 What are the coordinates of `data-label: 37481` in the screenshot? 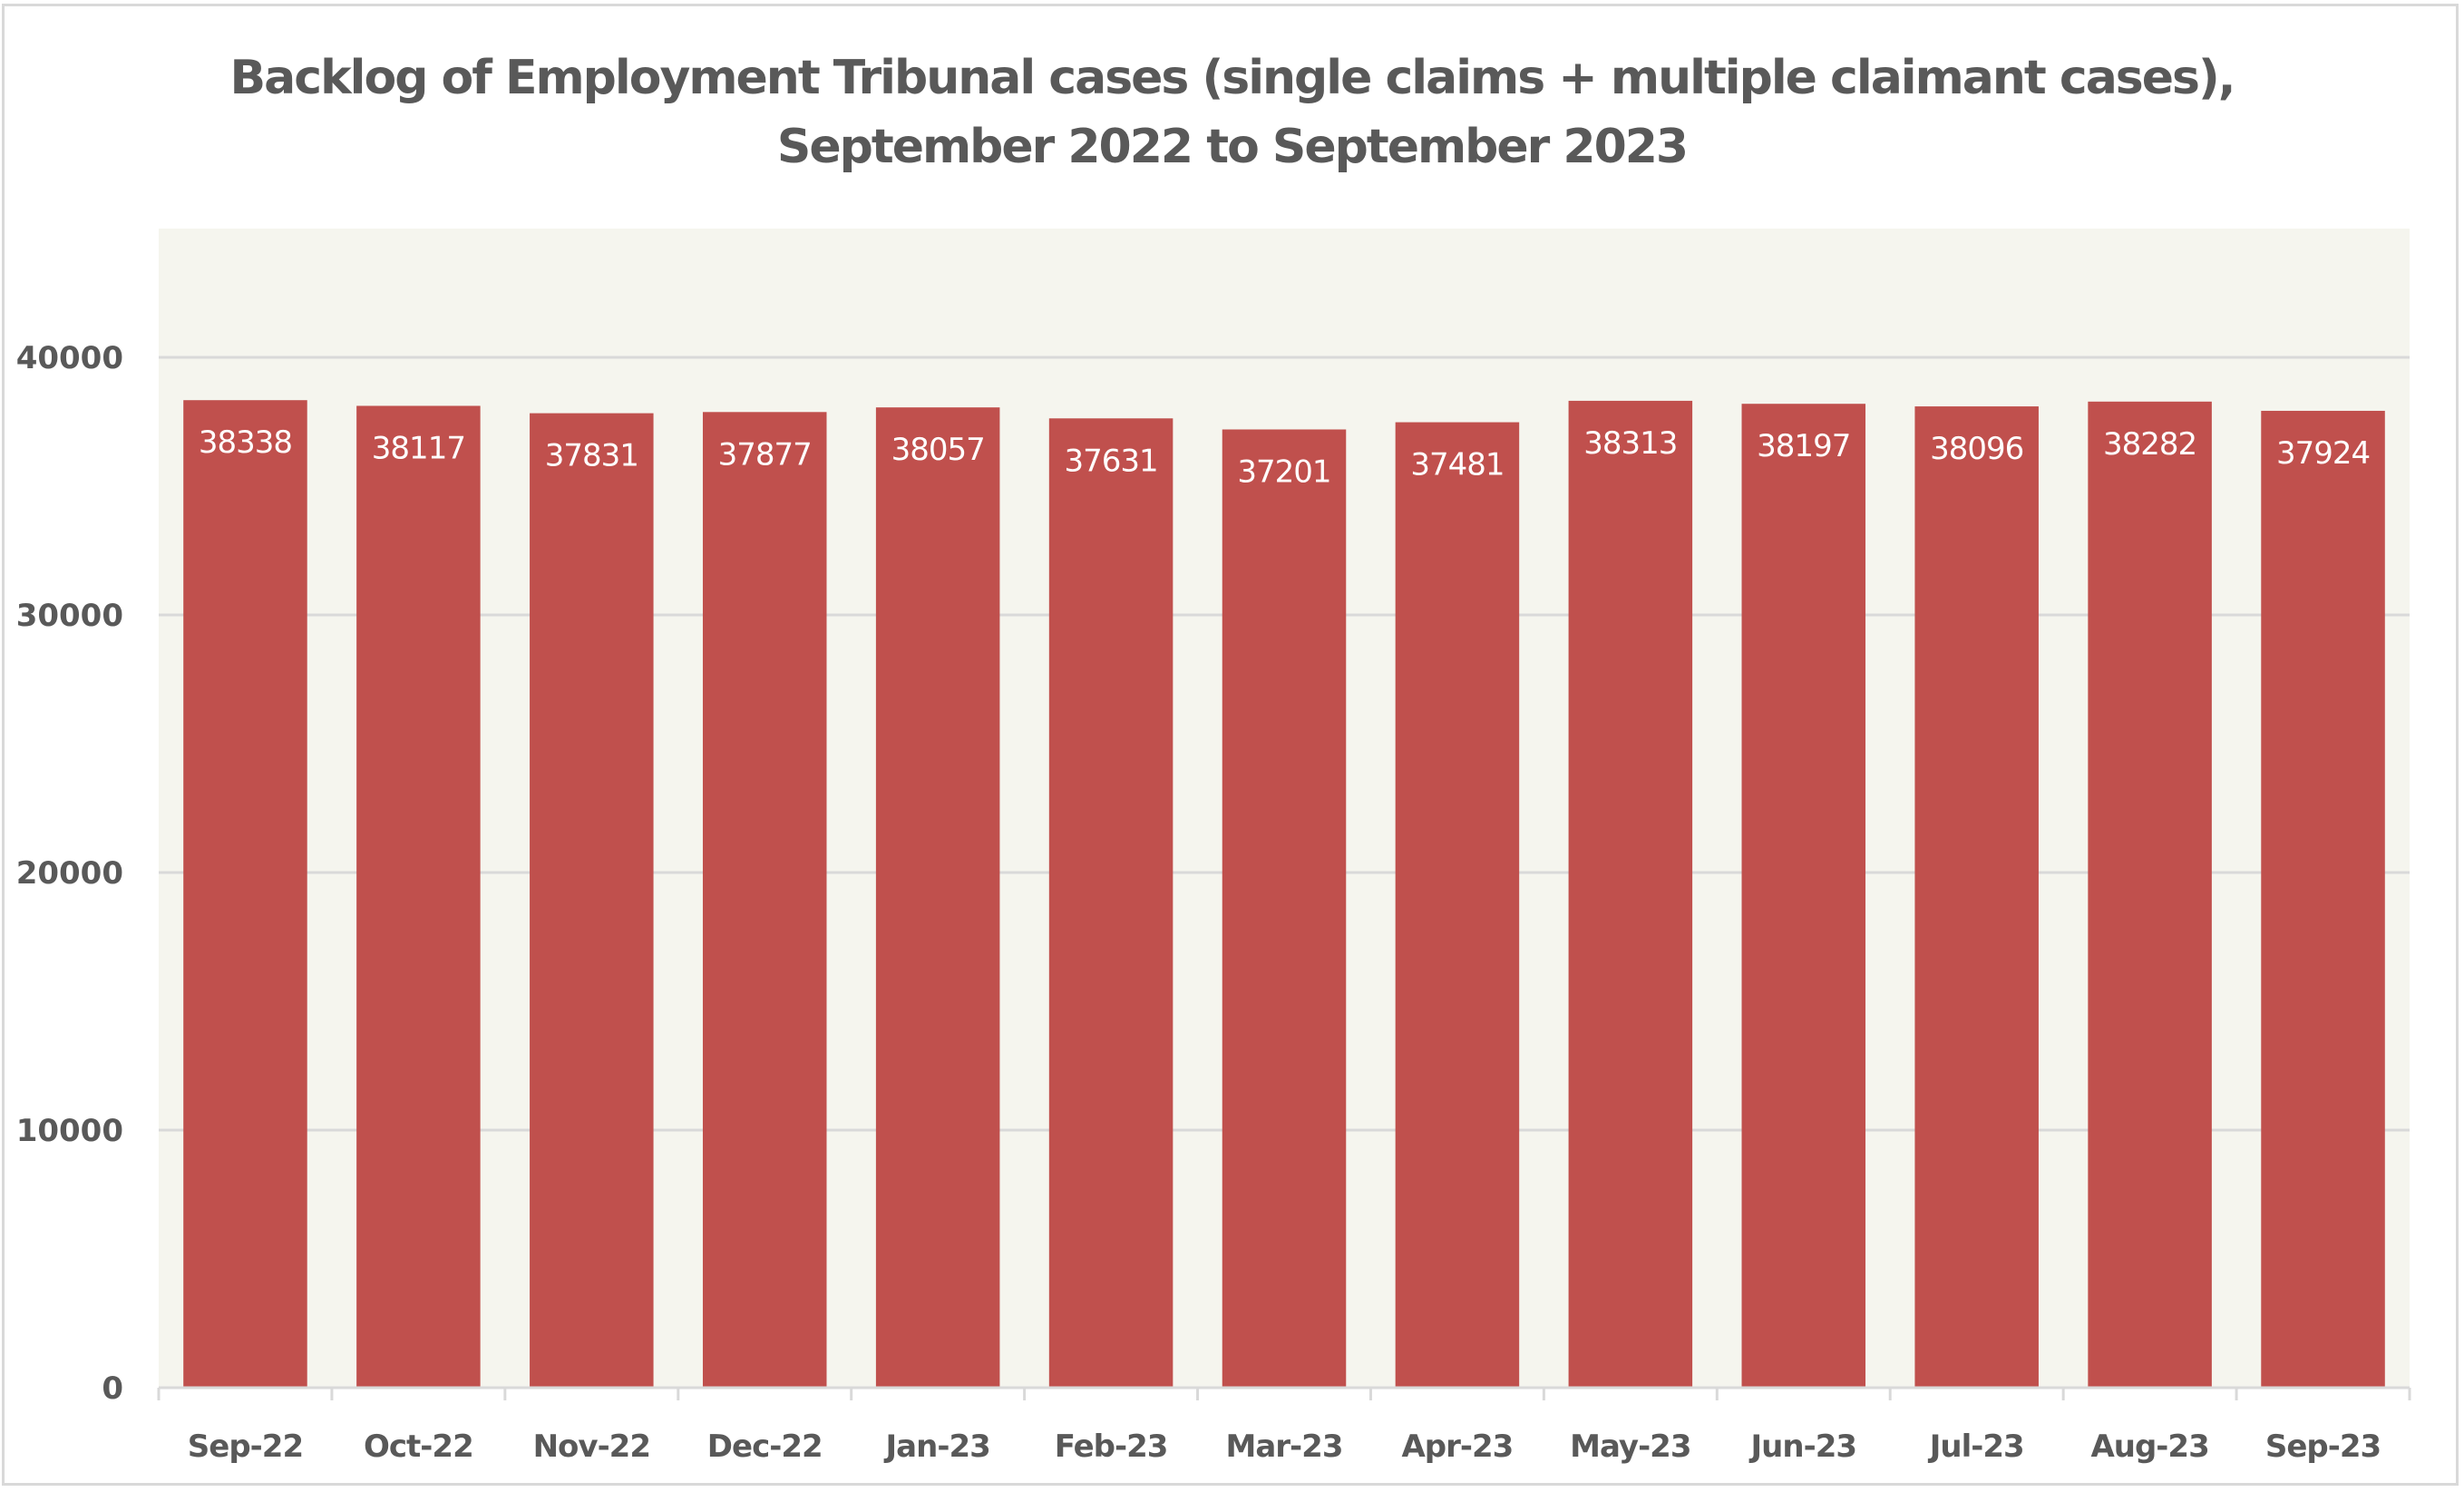 It's located at (1457, 465).